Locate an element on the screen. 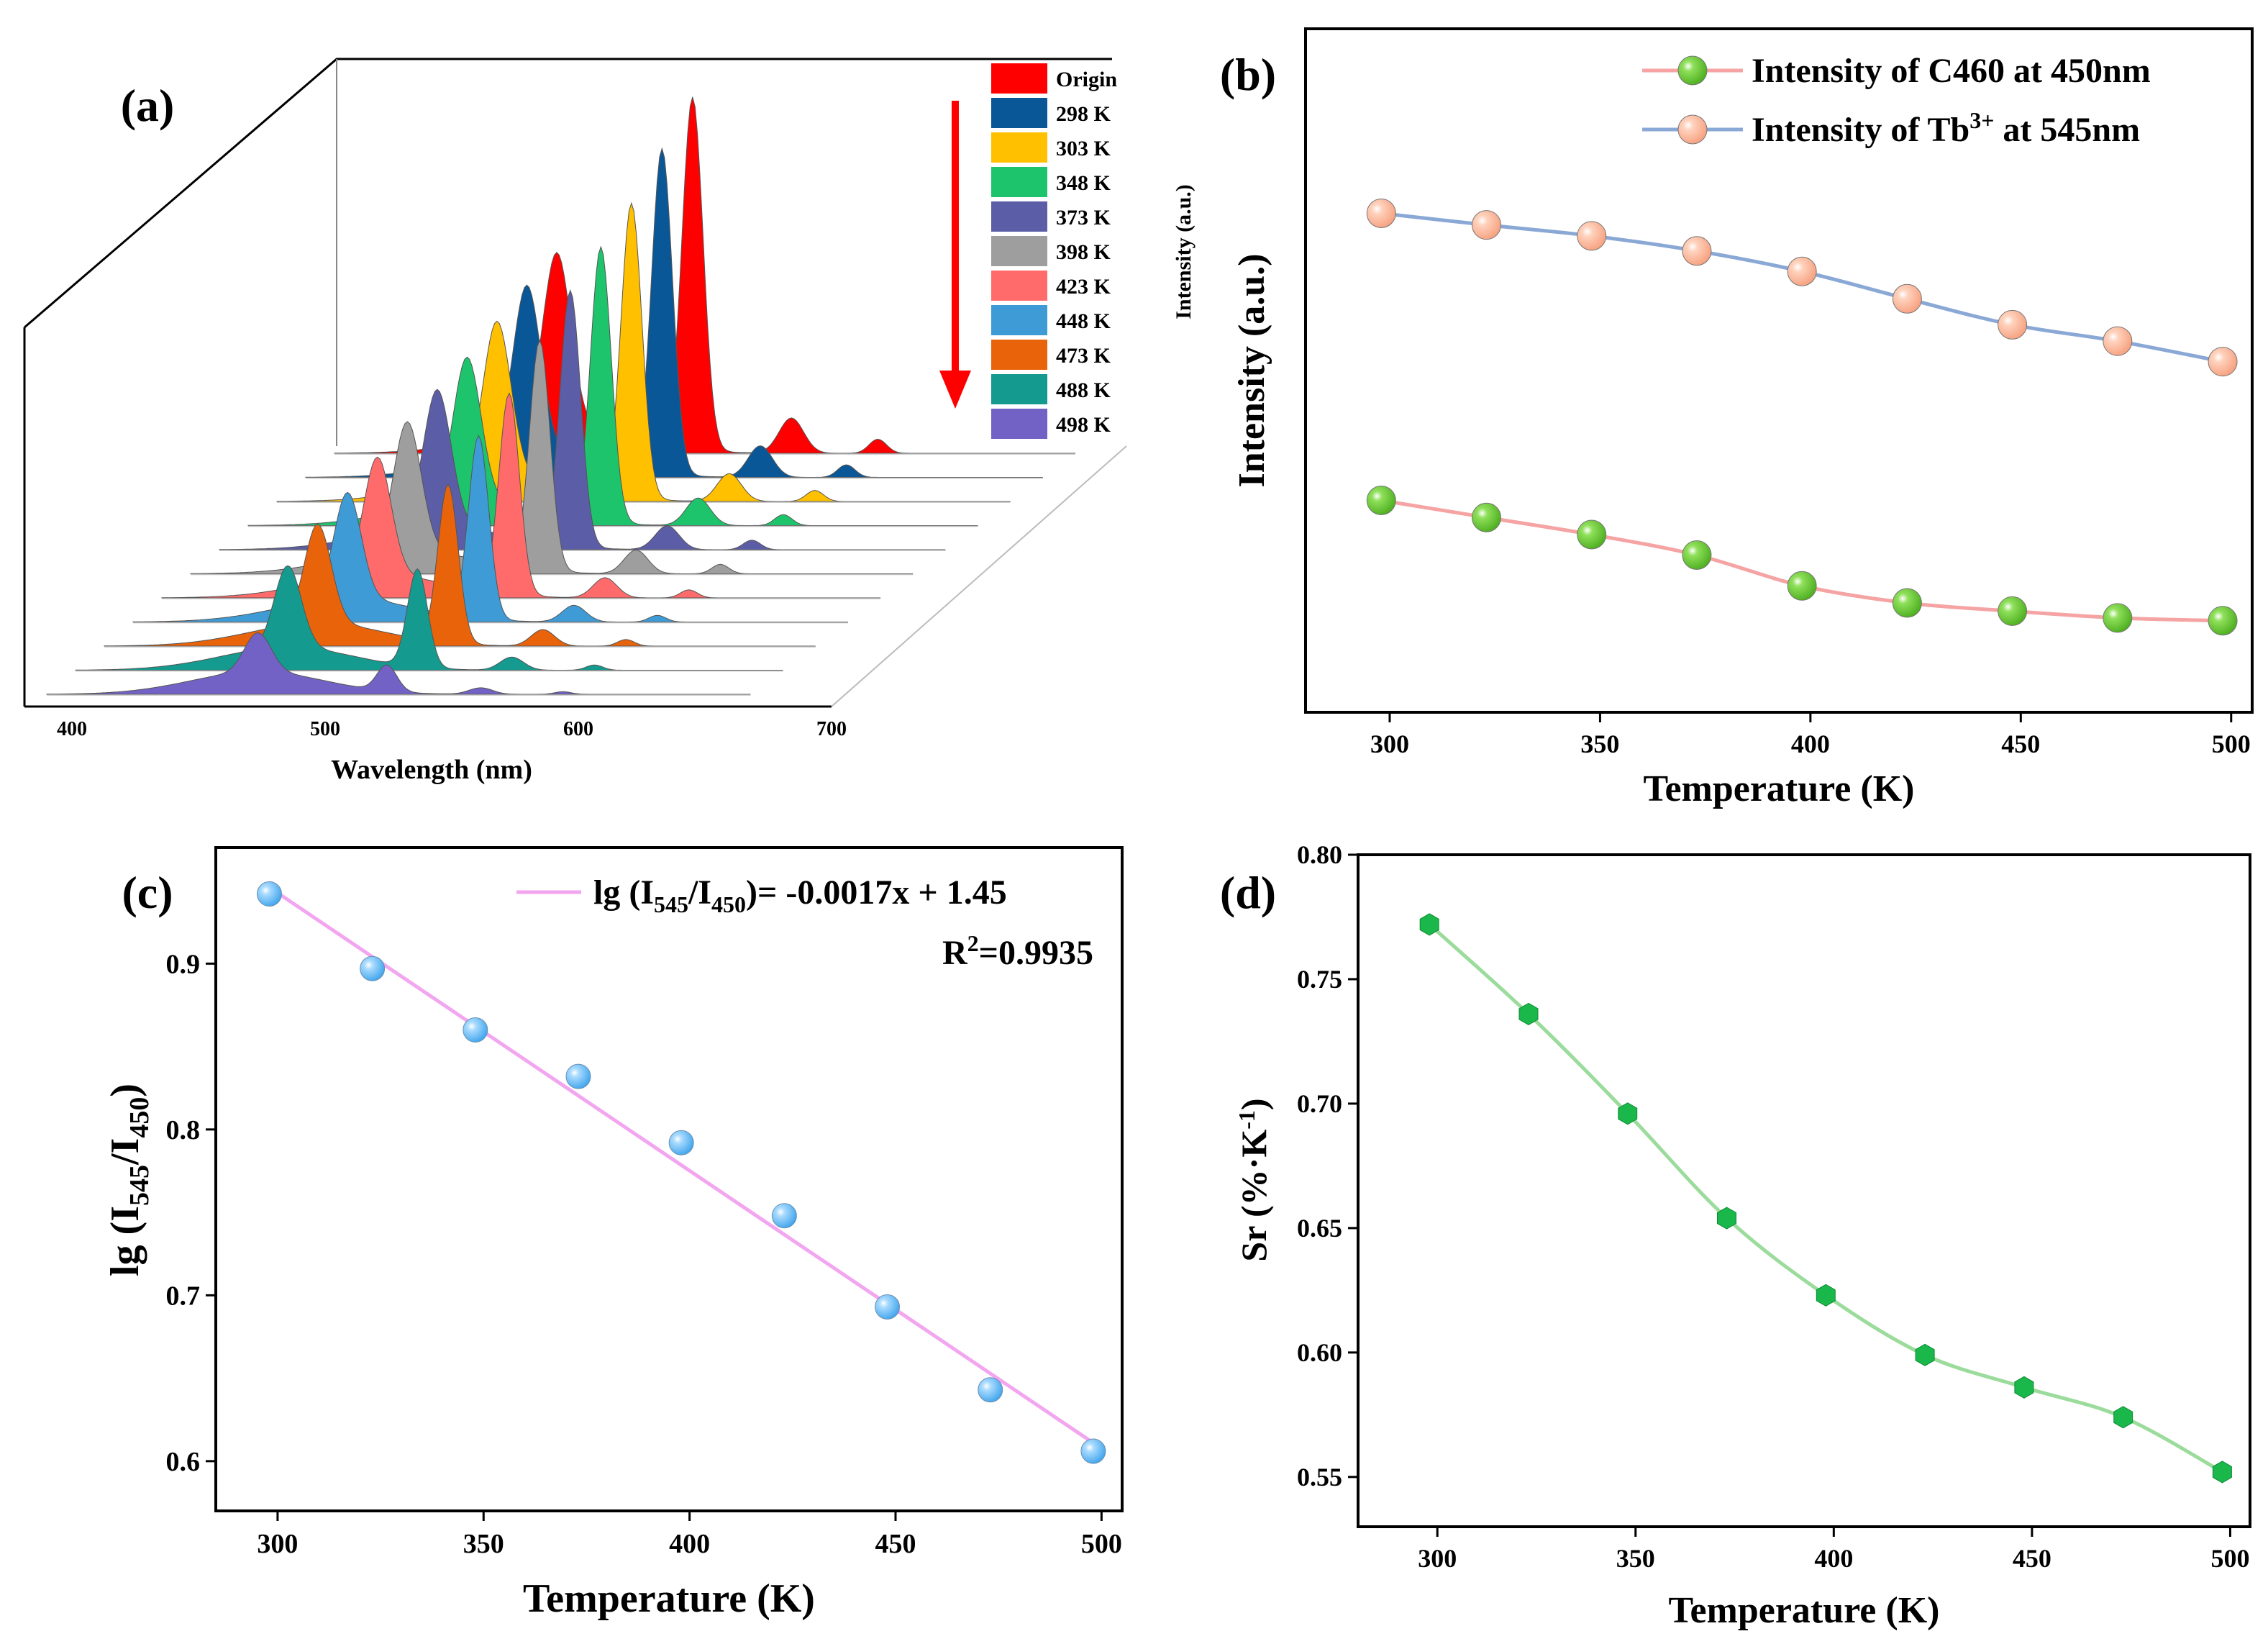  legend-label-b-0: Intensity of C460 at 450nm is located at coordinates (1951, 71).